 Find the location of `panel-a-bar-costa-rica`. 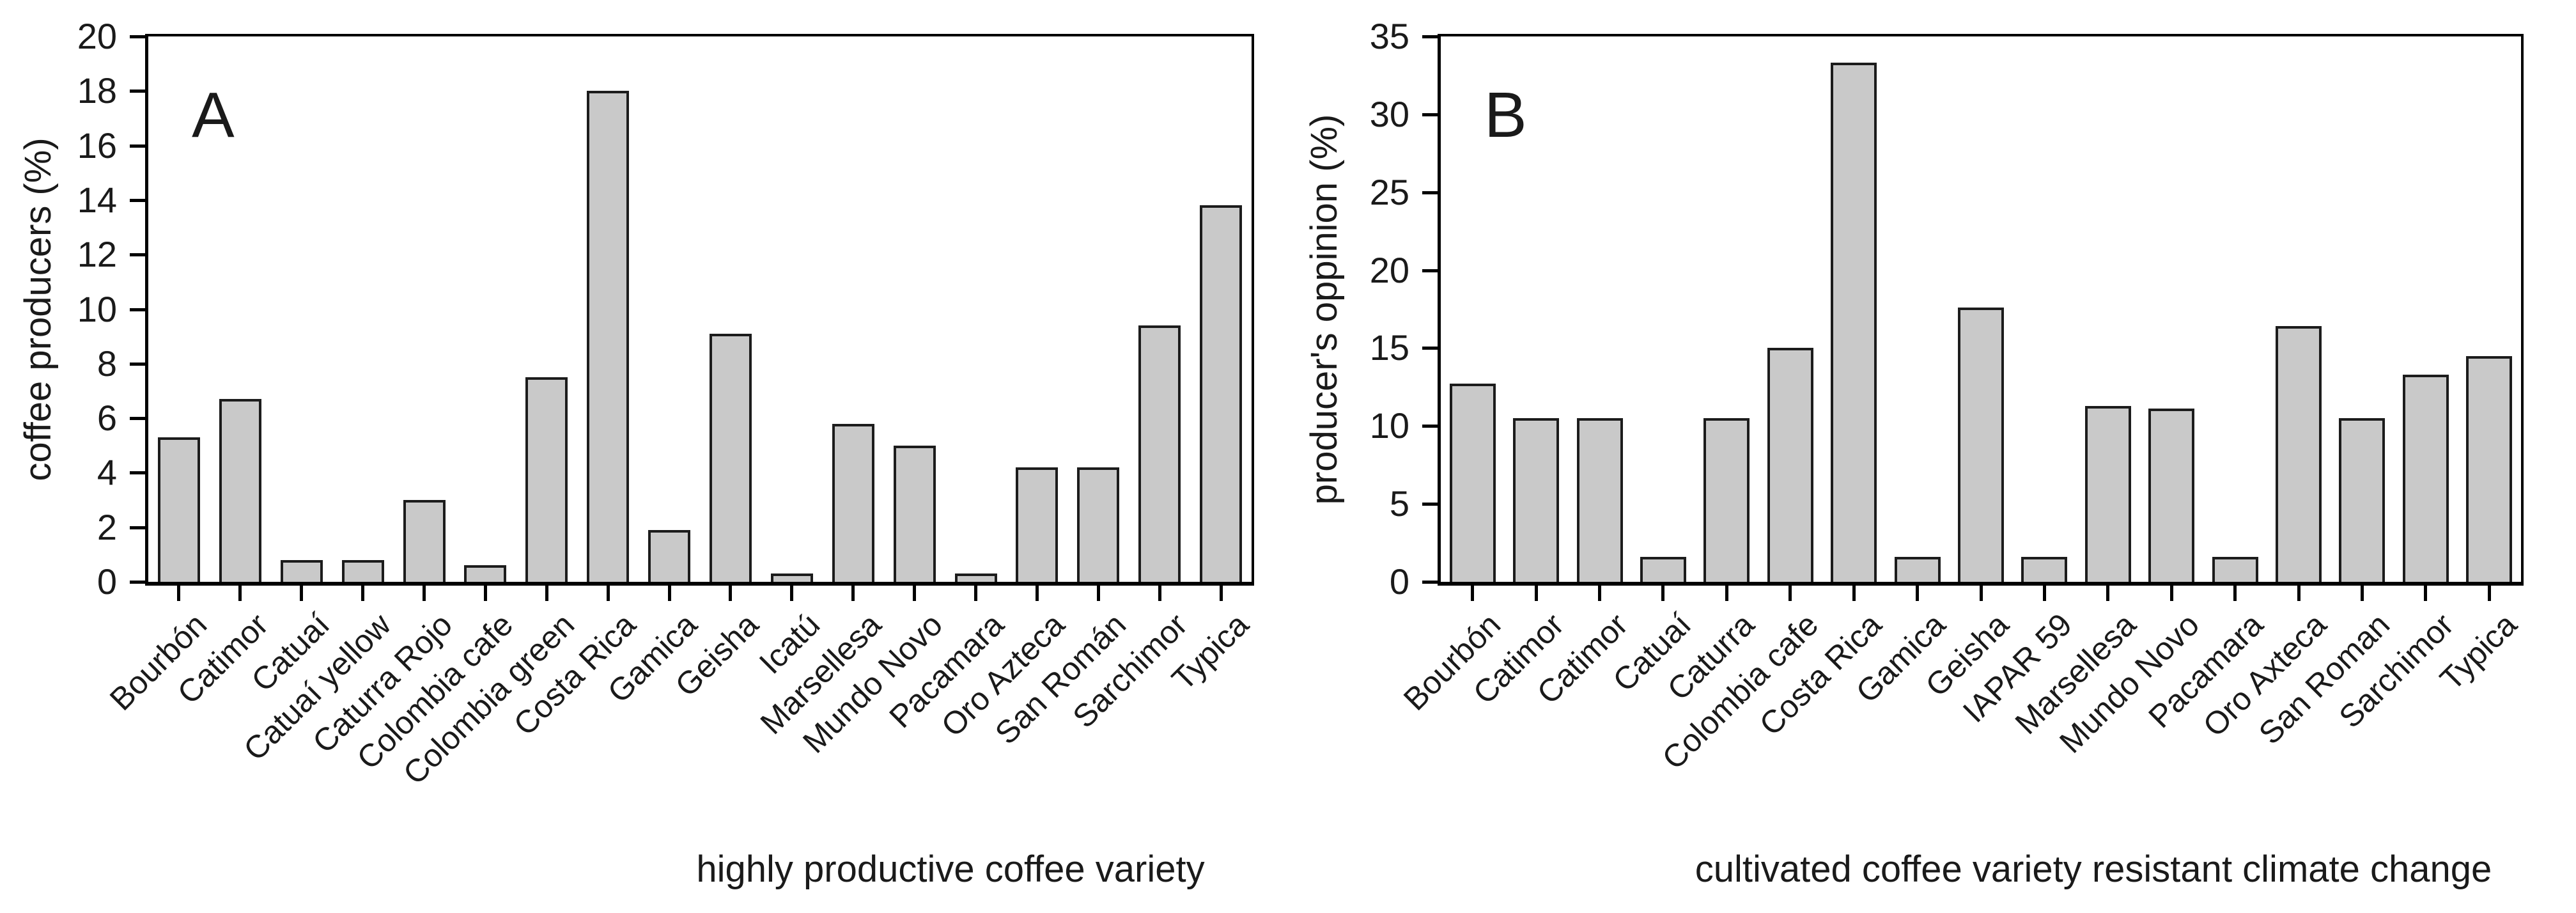

panel-a-bar-costa-rica is located at coordinates (608, 336).